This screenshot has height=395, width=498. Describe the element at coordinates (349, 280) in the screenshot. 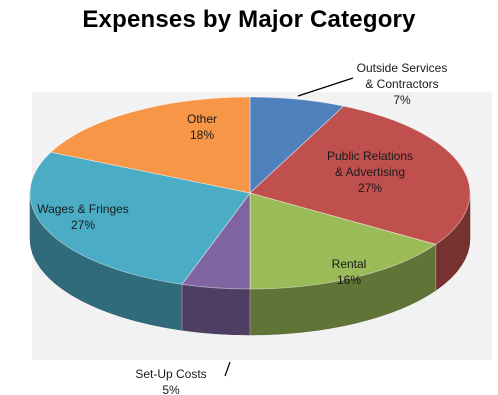

I see `slice-value-label: 16%` at that location.